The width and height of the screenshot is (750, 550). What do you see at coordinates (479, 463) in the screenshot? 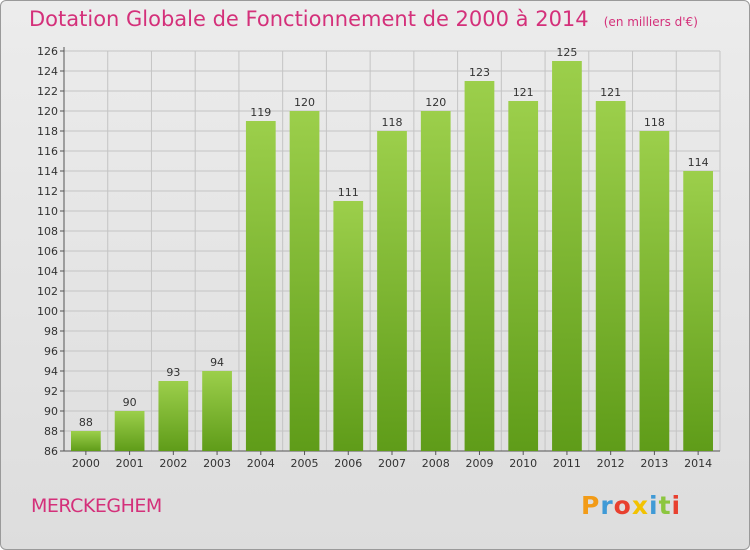
I see `x-tick-label-2009: 2009` at bounding box center [479, 463].